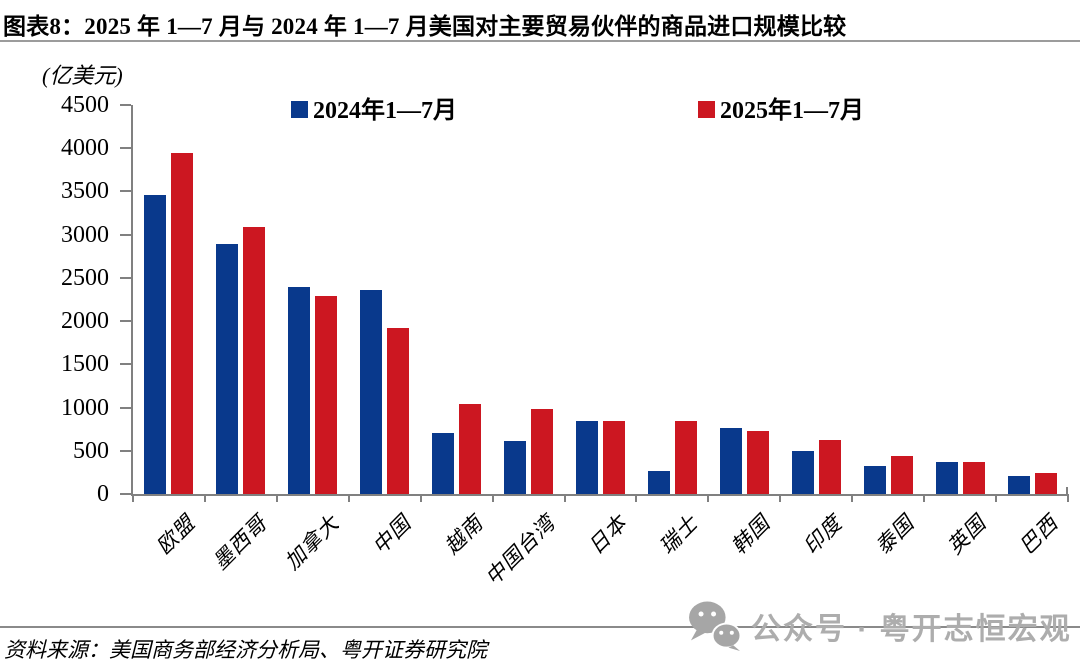  I want to click on x-category-label: 中国台湾, so click(520, 550).